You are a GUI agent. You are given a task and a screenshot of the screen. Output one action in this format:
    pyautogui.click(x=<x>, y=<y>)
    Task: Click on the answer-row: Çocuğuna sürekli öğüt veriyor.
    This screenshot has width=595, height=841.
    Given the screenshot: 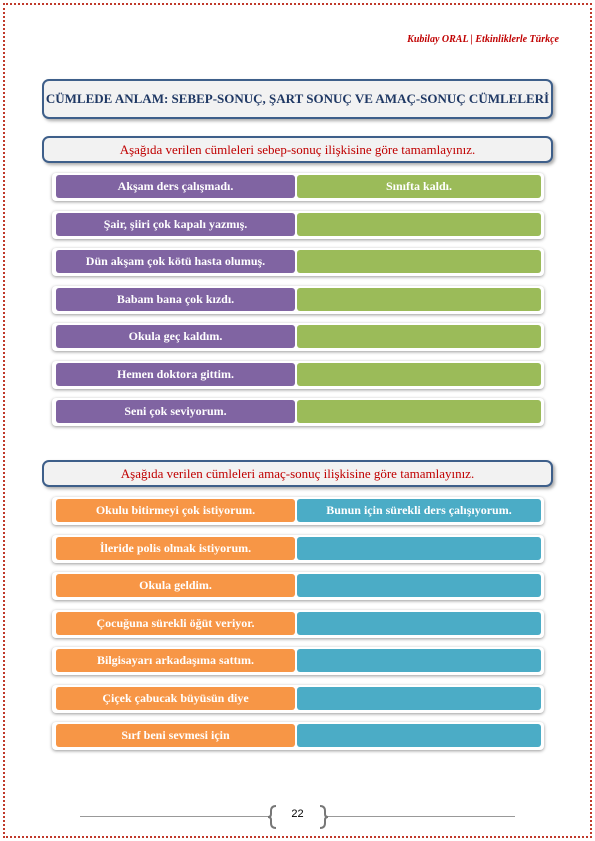 What is the action you would take?
    pyautogui.click(x=298, y=623)
    